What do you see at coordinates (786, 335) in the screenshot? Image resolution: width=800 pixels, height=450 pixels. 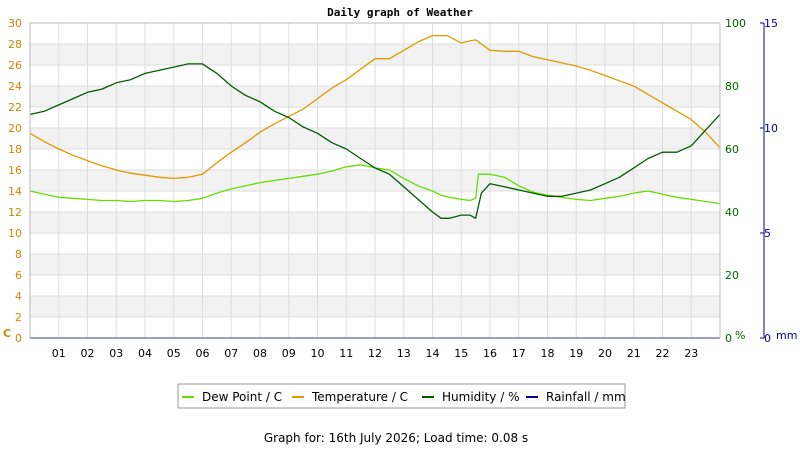 I see `rainfall-unit-label: mm` at bounding box center [786, 335].